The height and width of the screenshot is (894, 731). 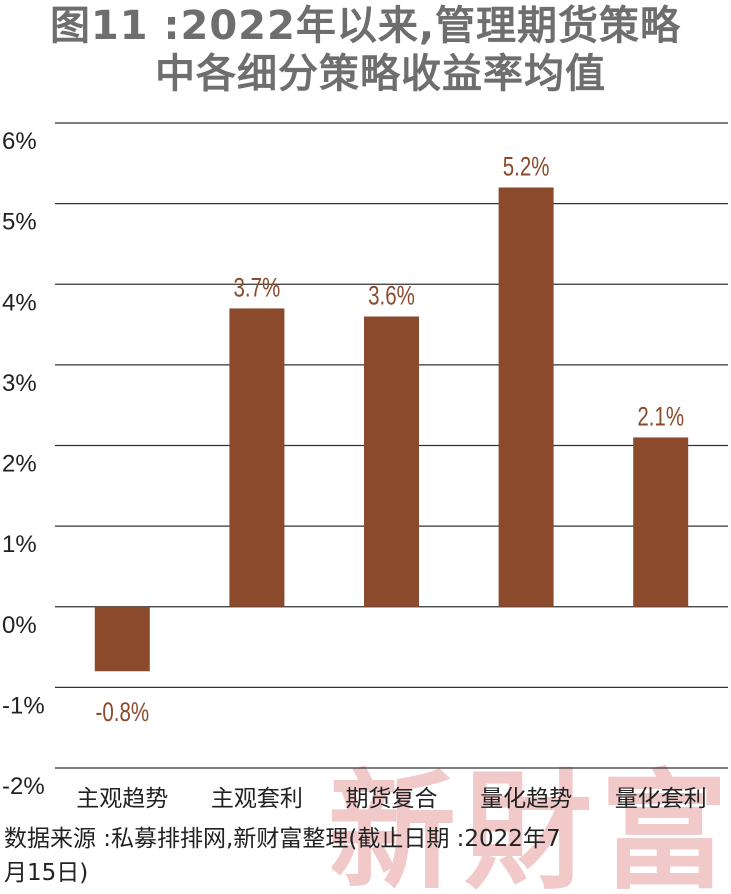 I want to click on data-label-1: 3.7%, so click(x=257, y=288).